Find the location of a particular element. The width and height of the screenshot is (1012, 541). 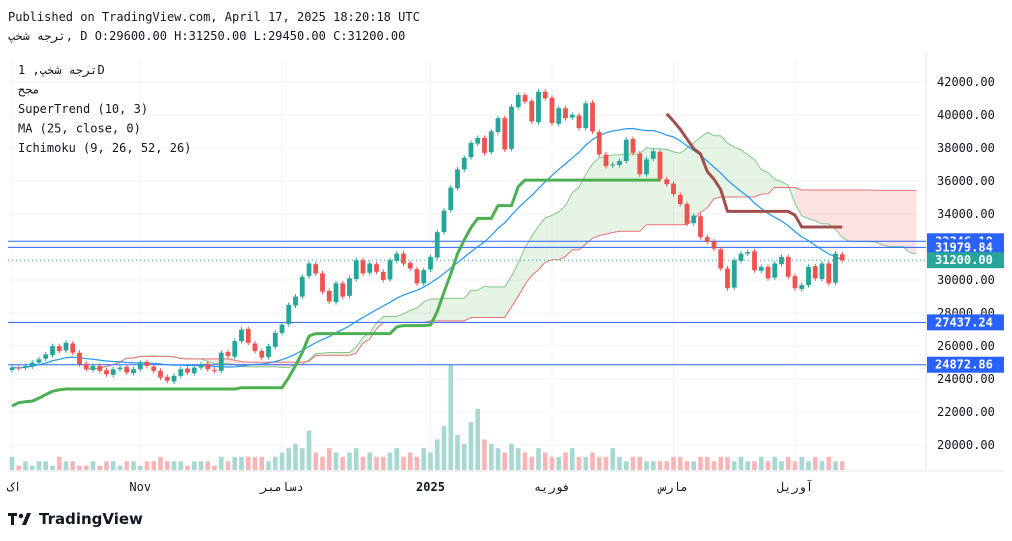

legend-indicator: Ichimoku (9, 26, 52, 26) is located at coordinates (104, 148).